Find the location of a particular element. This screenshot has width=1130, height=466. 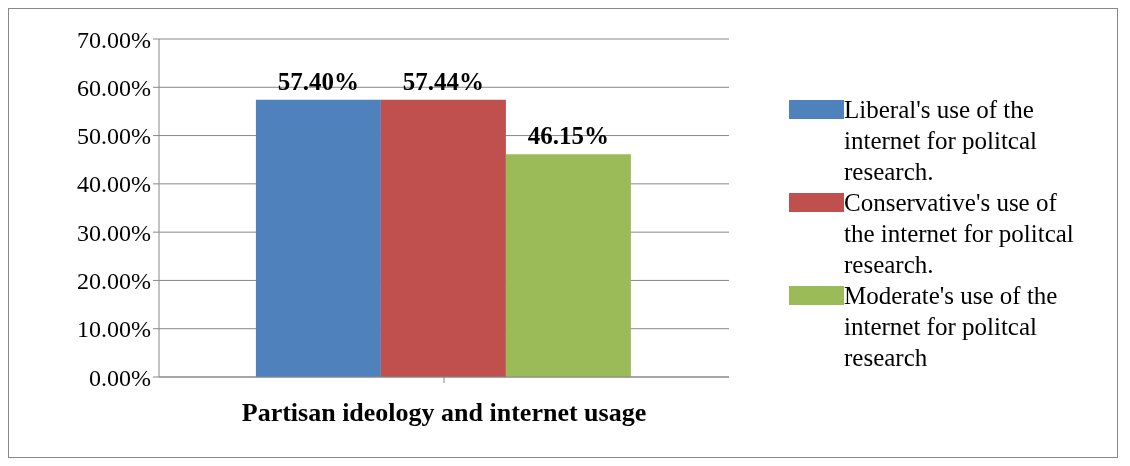

data-label: 46.15% is located at coordinates (568, 136).